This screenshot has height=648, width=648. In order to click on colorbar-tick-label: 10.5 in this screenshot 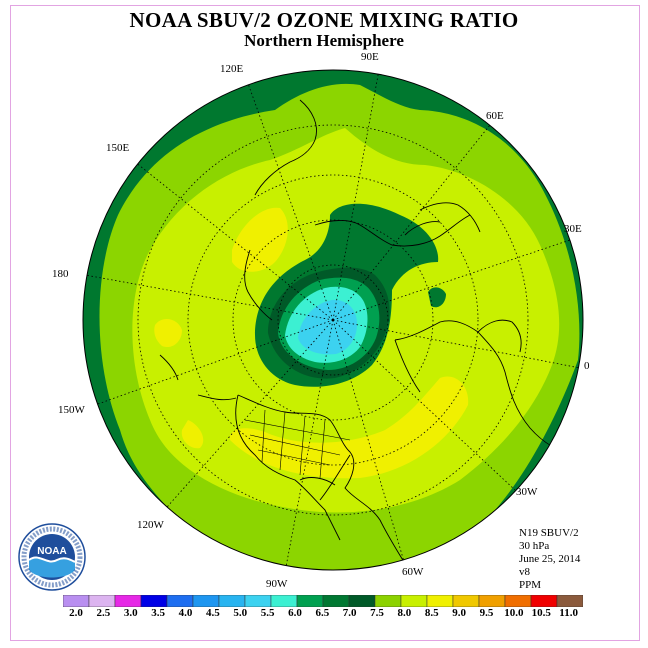, I will do `click(541, 613)`.